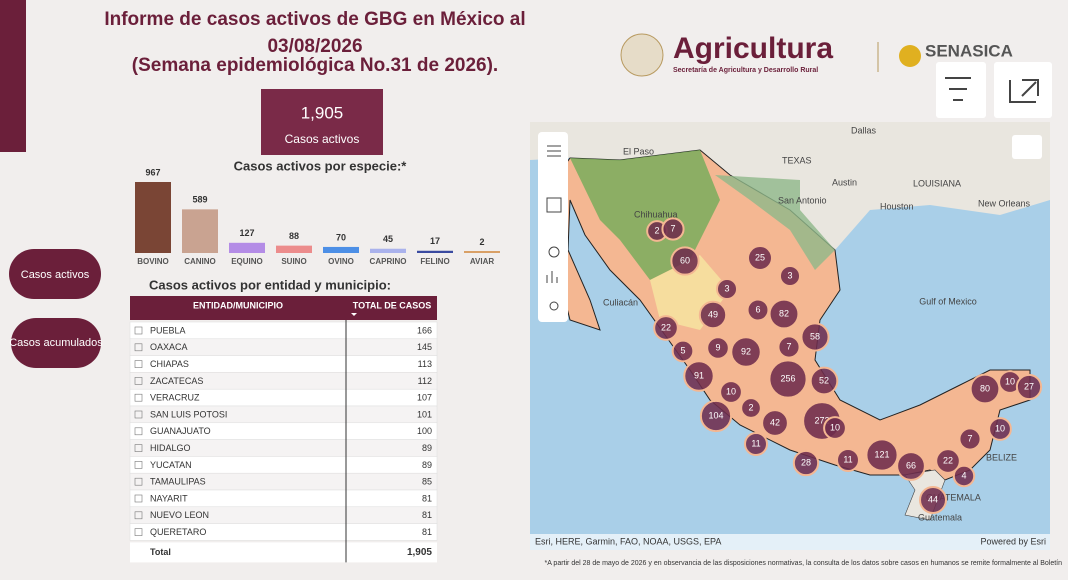 Image resolution: width=1068 pixels, height=580 pixels. I want to click on category-label: CANINO, so click(200, 261).